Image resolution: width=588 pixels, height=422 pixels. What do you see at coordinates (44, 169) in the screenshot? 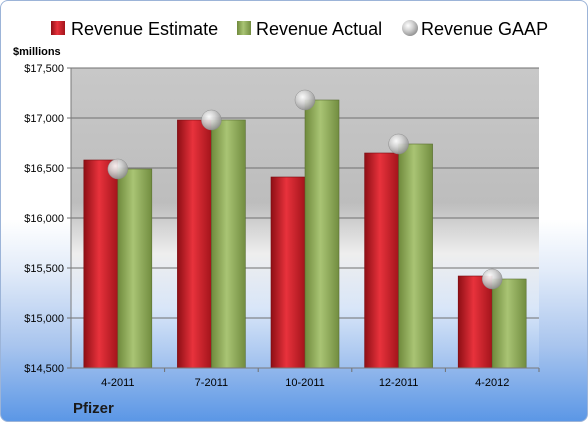
I see `y-tick-label: $16,500` at bounding box center [44, 169].